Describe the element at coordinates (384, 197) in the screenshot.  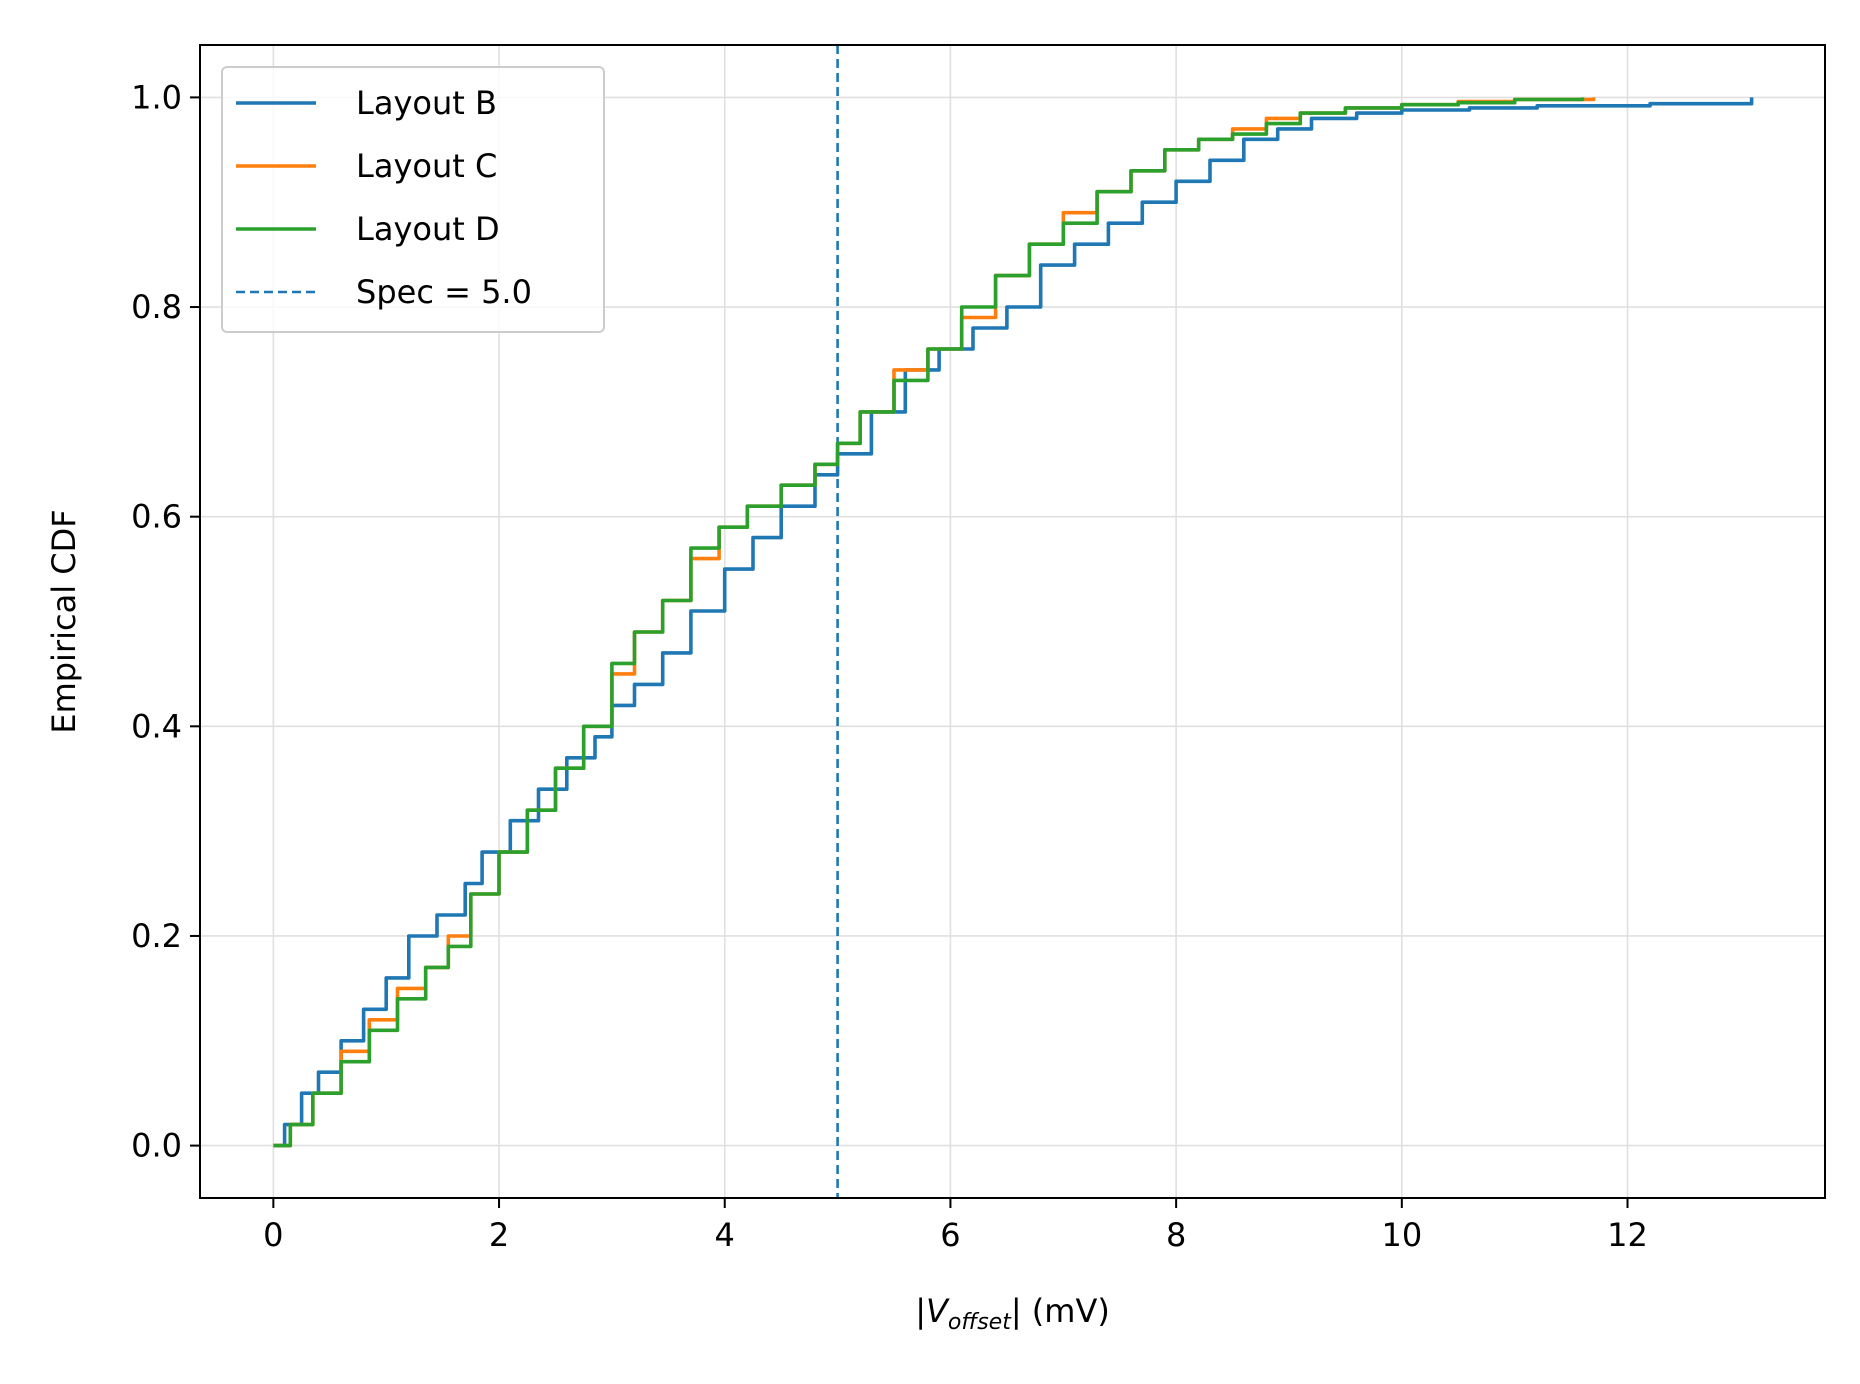
I see `legend-items: Layout B Layout C Layout D Spec = 5.0` at that location.